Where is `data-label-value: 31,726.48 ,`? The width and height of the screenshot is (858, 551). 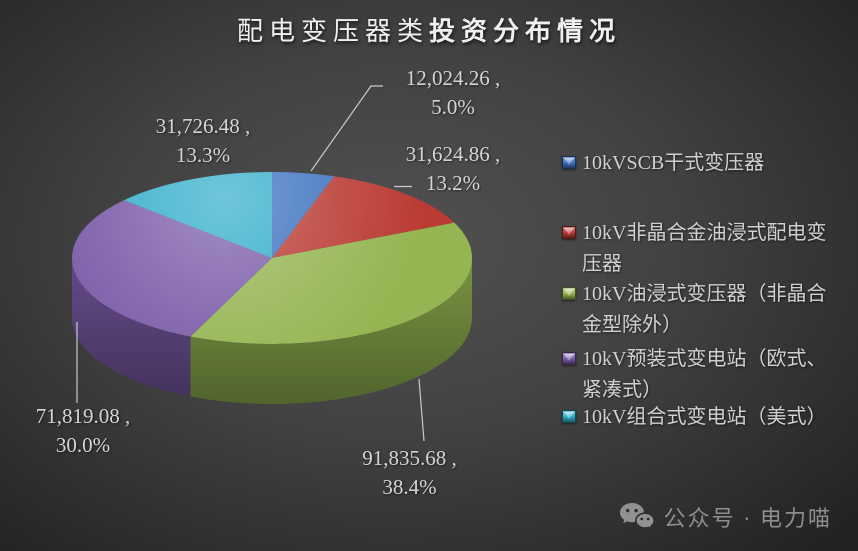
data-label-value: 31,726.48 , is located at coordinates (203, 126).